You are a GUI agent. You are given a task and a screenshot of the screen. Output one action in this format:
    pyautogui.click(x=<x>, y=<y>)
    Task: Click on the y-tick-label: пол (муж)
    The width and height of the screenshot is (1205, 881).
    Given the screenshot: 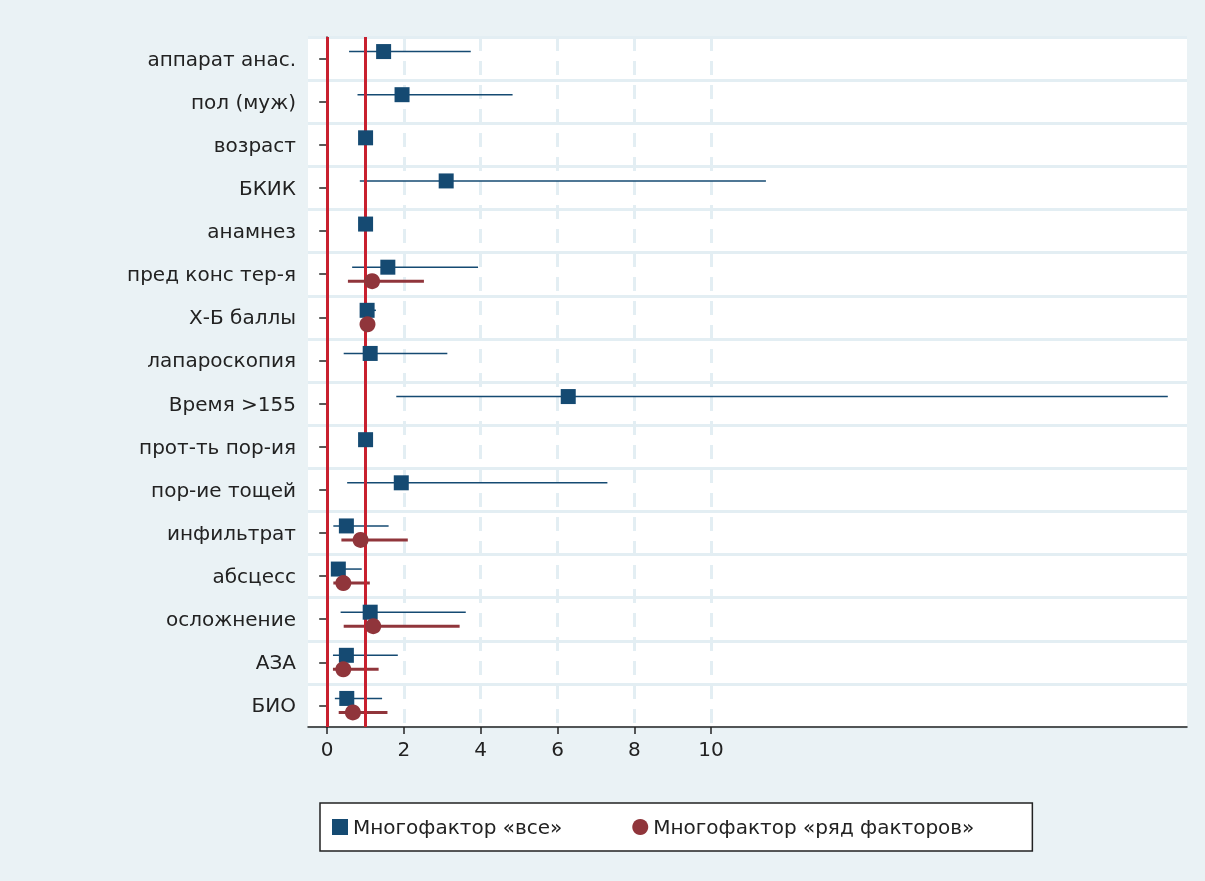 What is the action you would take?
    pyautogui.click(x=243, y=101)
    